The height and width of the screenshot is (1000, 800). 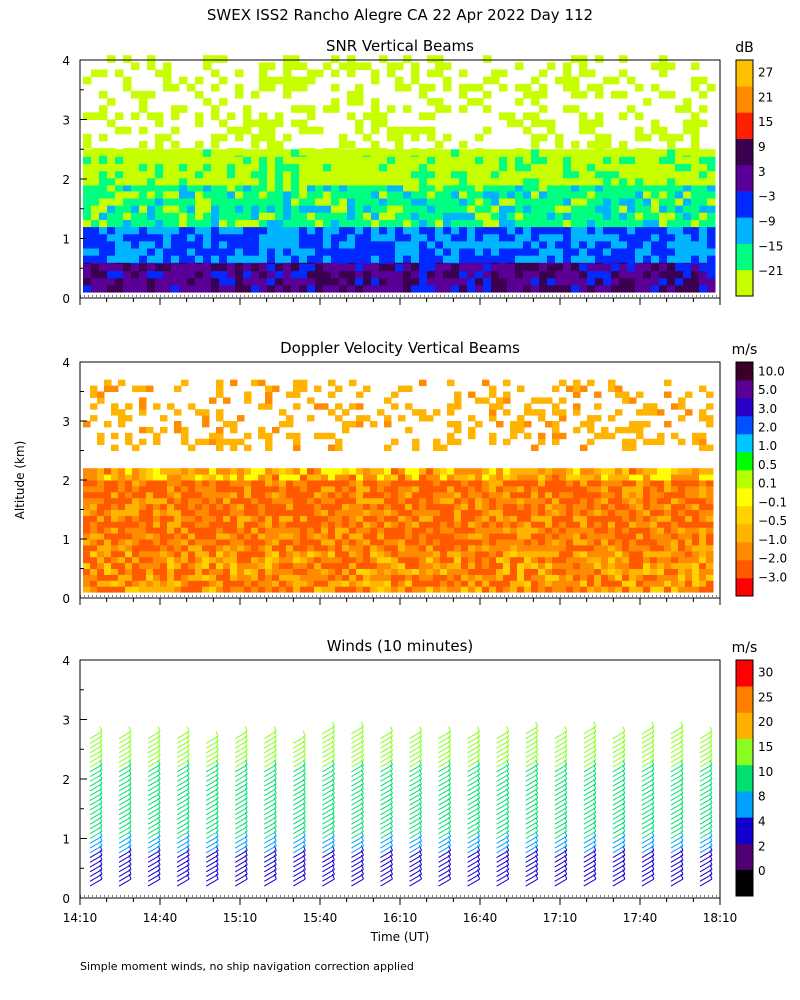 I want to click on y-tick-label: 4, so click(x=66, y=61).